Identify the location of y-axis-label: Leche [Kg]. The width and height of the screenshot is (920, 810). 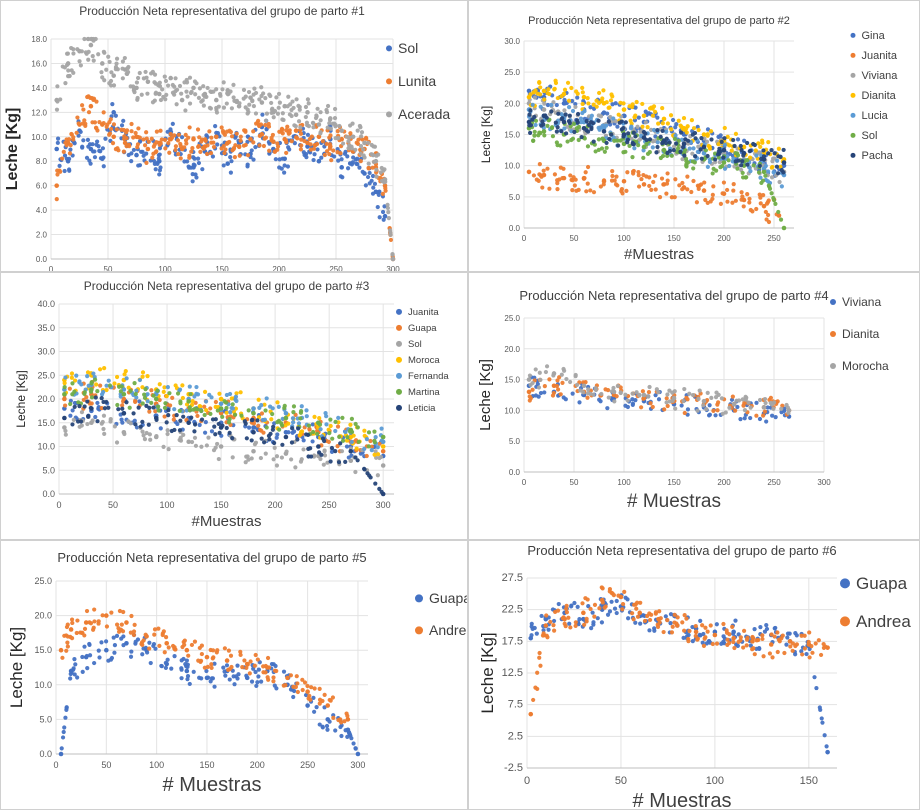
(486, 134).